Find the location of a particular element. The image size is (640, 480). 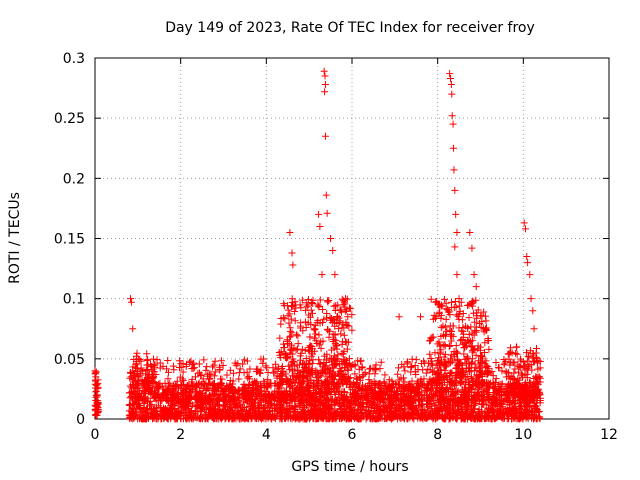

x-axis-label: GPS time / hours is located at coordinates (349, 467).